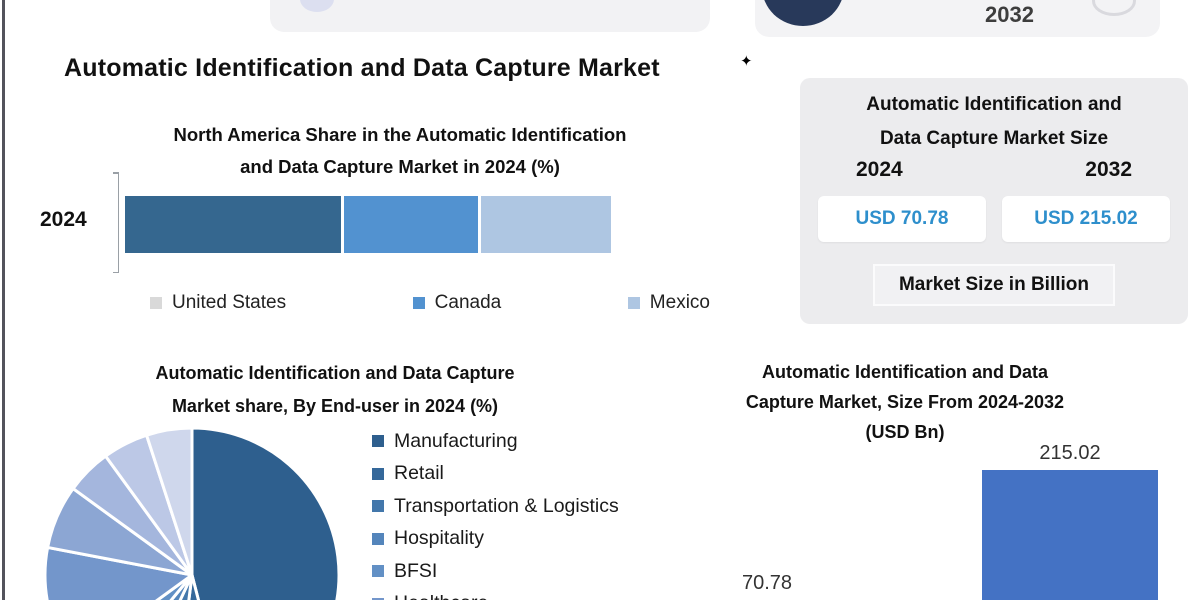 The width and height of the screenshot is (1200, 600). I want to click on na-share-y-axis, so click(119, 222).